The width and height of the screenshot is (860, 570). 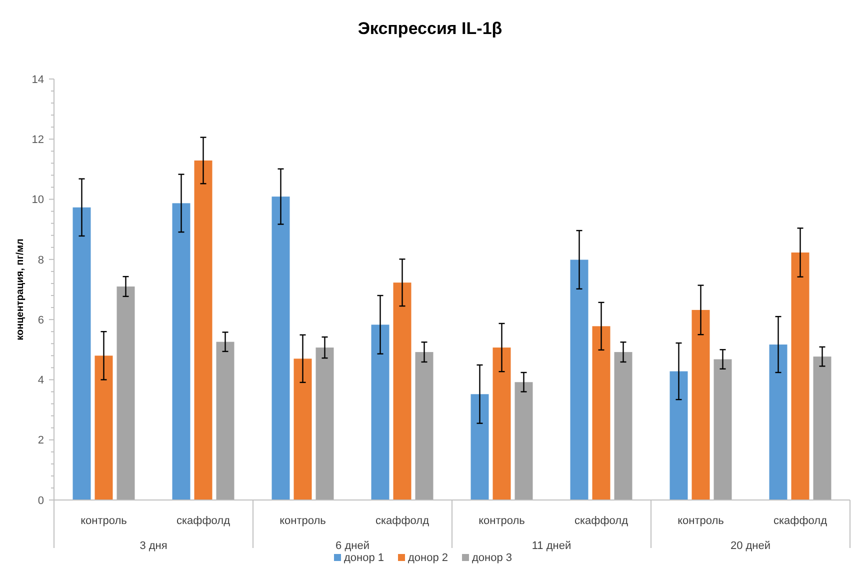 What do you see at coordinates (428, 558) in the screenshot?
I see `legend-label: донор 2` at bounding box center [428, 558].